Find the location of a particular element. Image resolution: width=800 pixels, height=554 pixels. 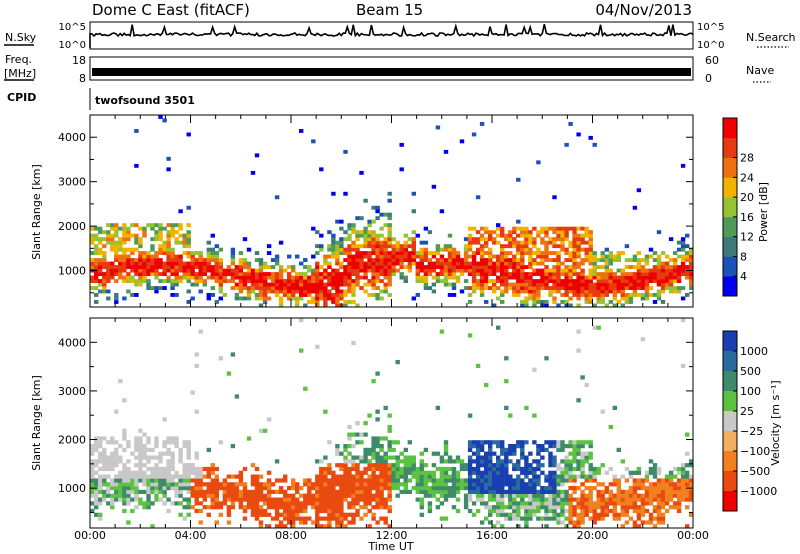

colorbar-tick-label: 100 is located at coordinates (750, 391).